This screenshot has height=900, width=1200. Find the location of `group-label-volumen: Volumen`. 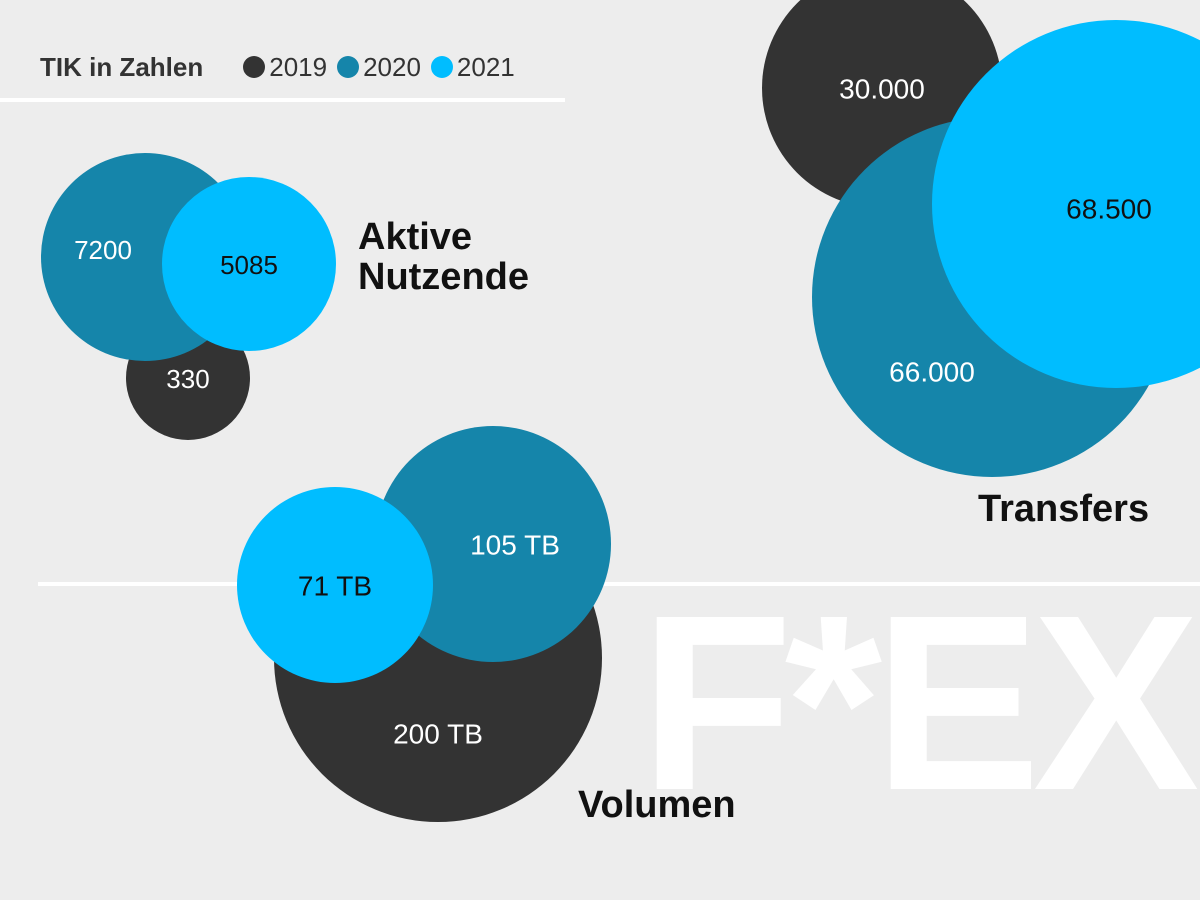

group-label-volumen: Volumen is located at coordinates (657, 805).